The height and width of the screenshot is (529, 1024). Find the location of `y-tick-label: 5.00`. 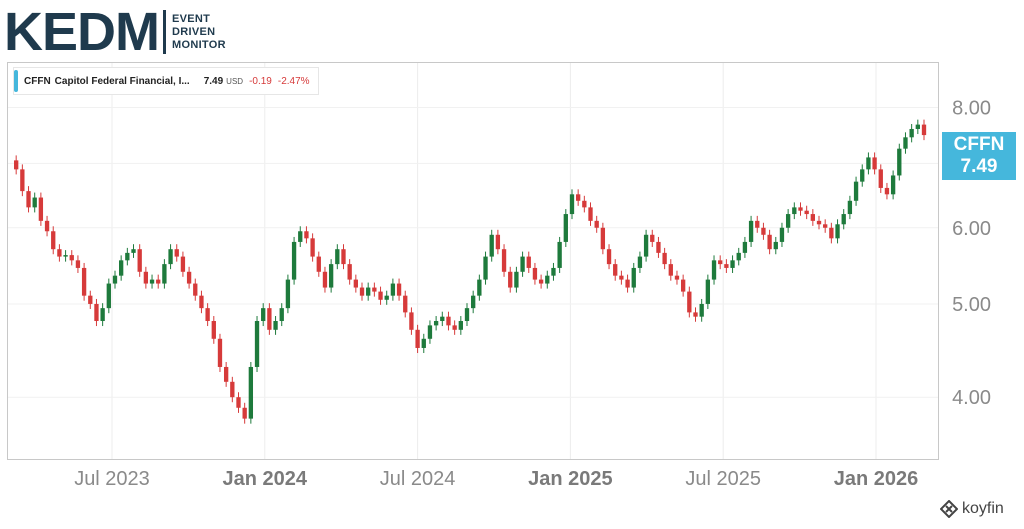

y-tick-label: 5.00 is located at coordinates (971, 305).